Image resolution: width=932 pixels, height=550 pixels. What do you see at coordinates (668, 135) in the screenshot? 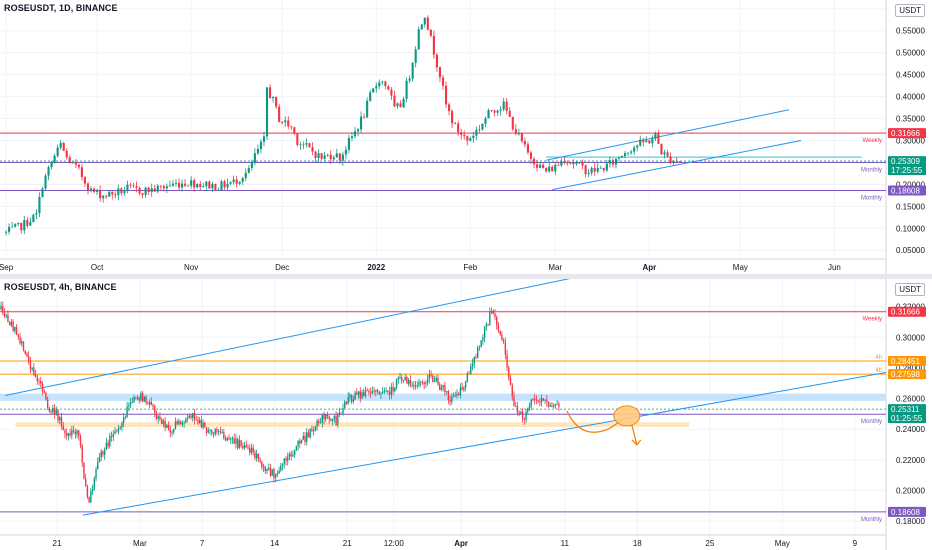
I see `trend-line-upper` at bounding box center [668, 135].